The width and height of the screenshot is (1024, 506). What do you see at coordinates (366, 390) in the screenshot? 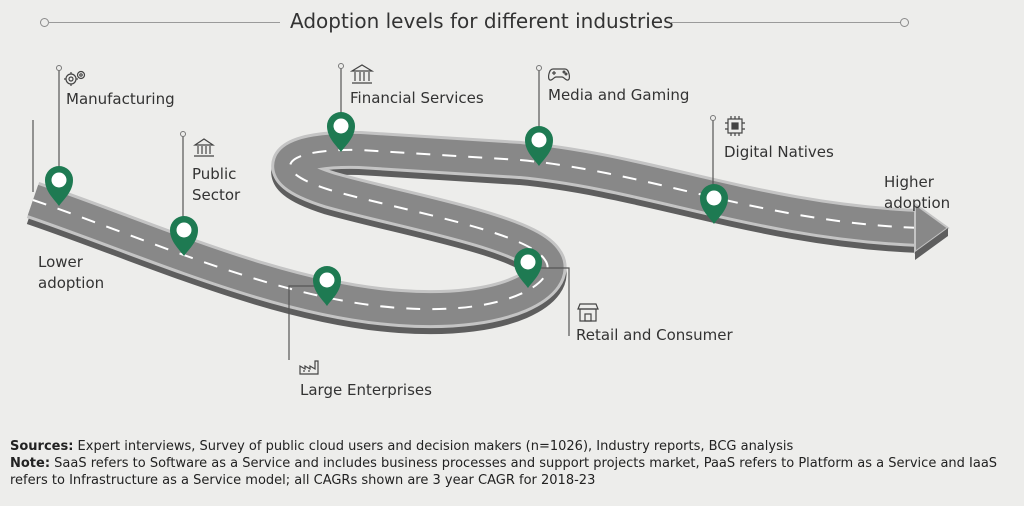
I see `large-enterprises-label: Large Enterprises` at bounding box center [366, 390].